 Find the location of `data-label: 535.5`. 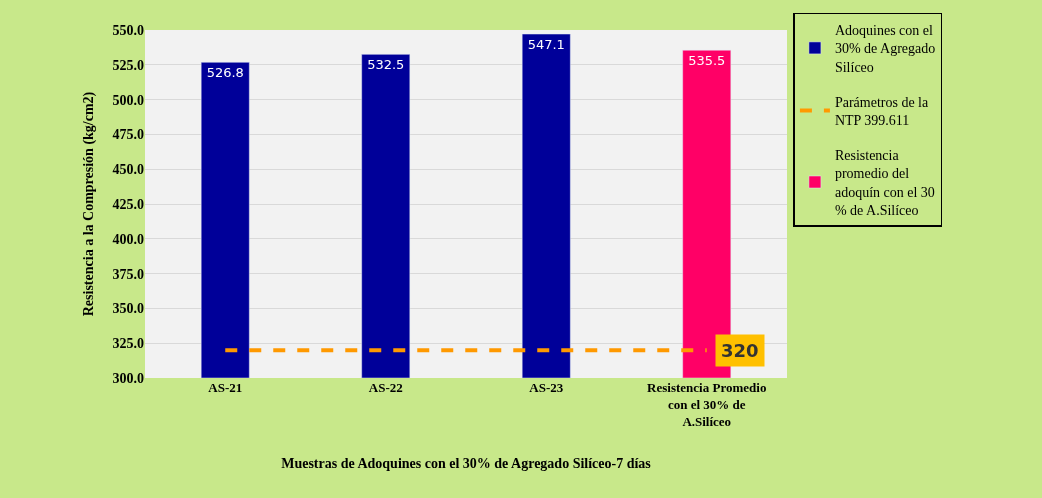

data-label: 535.5 is located at coordinates (707, 61).